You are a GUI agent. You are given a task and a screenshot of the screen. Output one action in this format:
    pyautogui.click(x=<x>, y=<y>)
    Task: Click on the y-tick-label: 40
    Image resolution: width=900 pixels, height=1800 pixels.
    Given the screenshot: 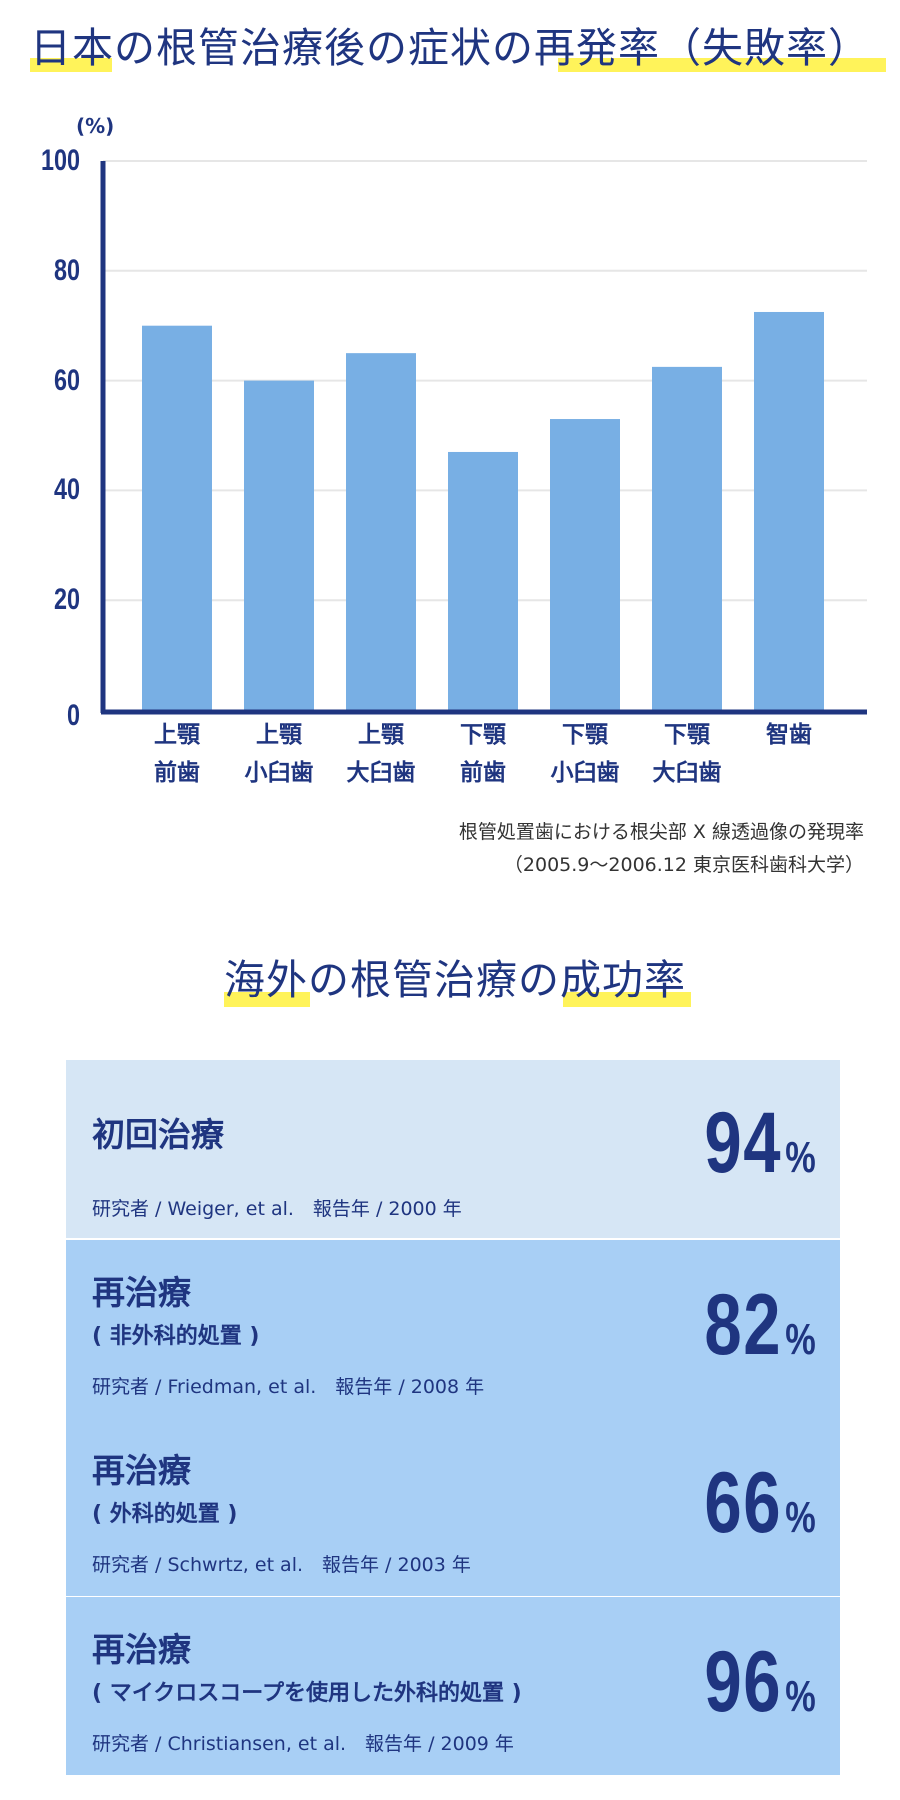 What is the action you would take?
    pyautogui.click(x=66, y=490)
    